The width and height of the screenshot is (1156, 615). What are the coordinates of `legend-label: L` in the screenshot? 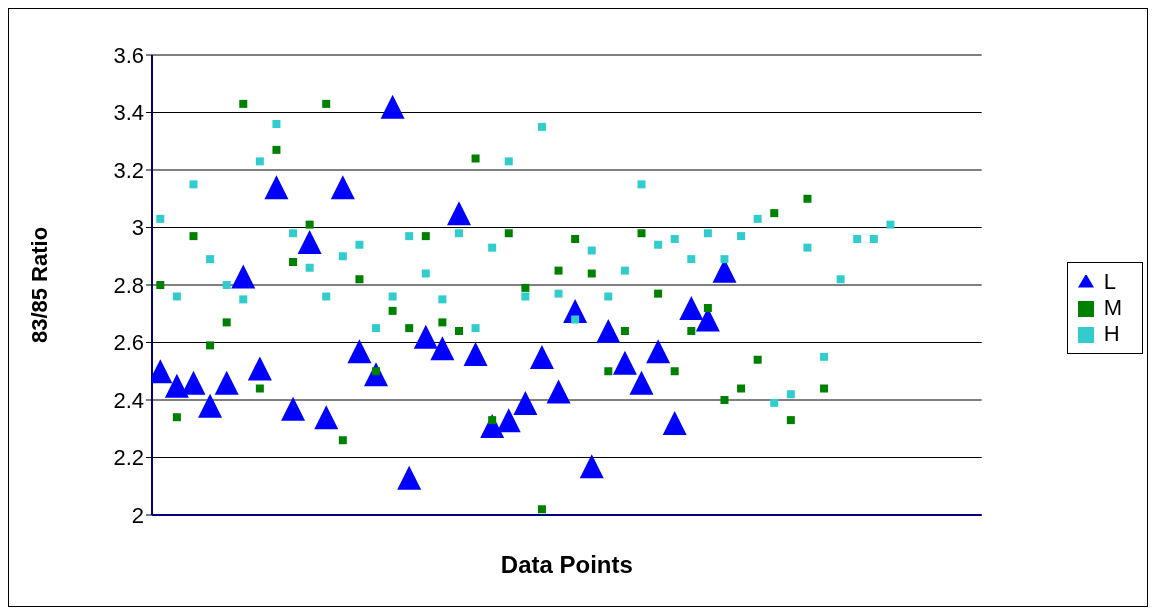 It's located at (1109, 281).